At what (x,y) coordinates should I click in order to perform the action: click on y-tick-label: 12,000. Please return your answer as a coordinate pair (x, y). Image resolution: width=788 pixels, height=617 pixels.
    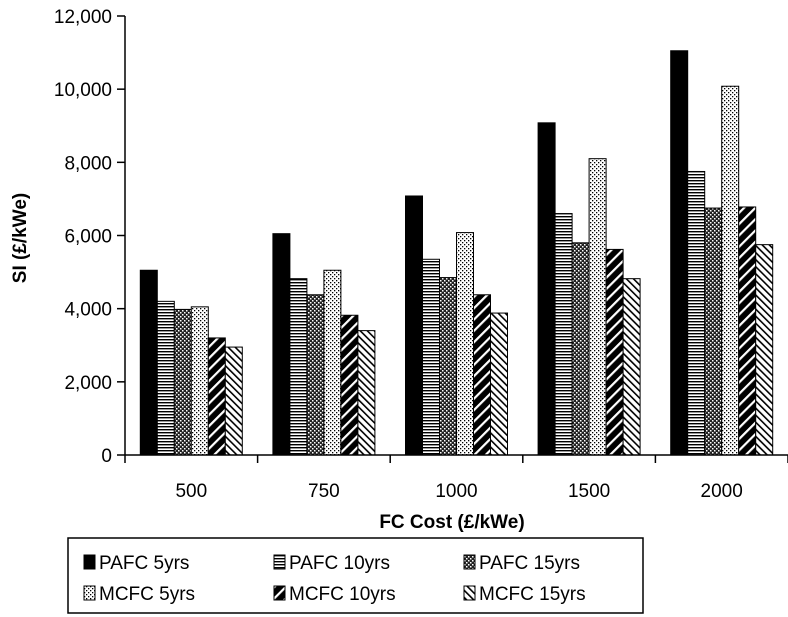
    Looking at the image, I should click on (83, 17).